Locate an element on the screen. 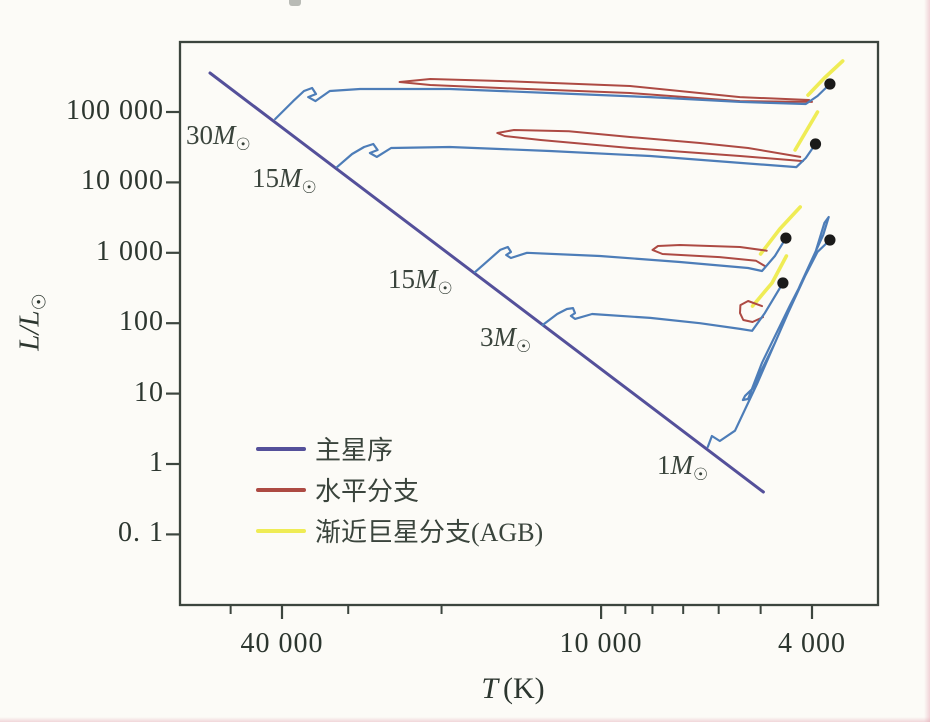  scan-artifact-right-edge is located at coordinates (927, 361).